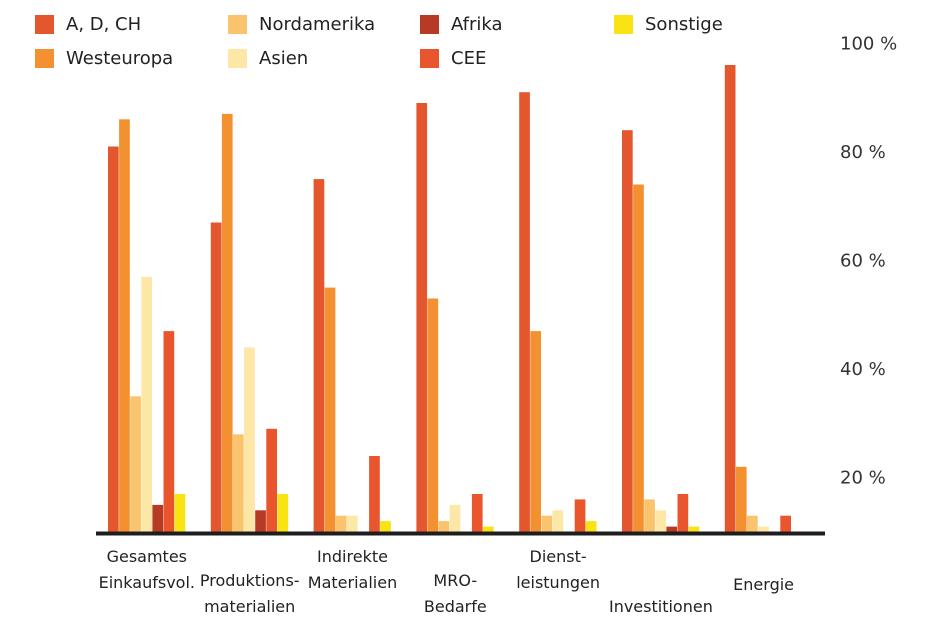 The image size is (925, 619). I want to click on legend-item: A, D, CH, so click(88, 24).